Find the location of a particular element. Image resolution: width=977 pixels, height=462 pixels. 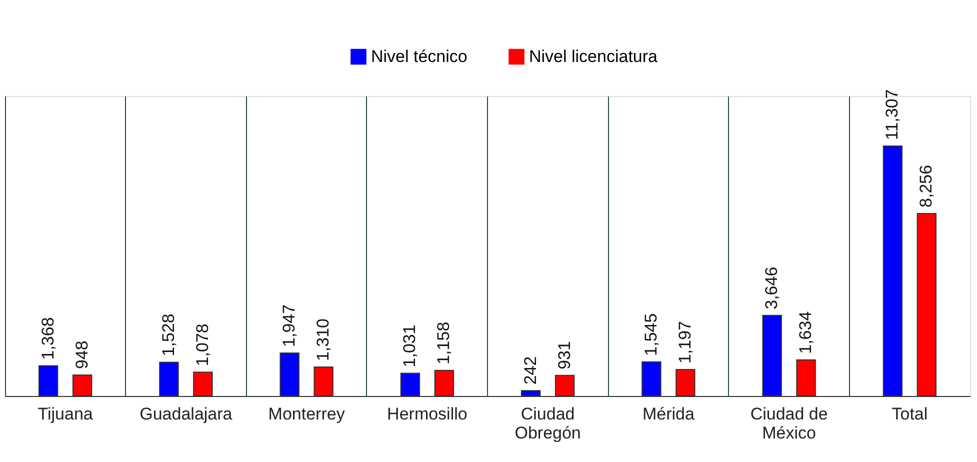

x-tick-label: Mérida is located at coordinates (668, 414).